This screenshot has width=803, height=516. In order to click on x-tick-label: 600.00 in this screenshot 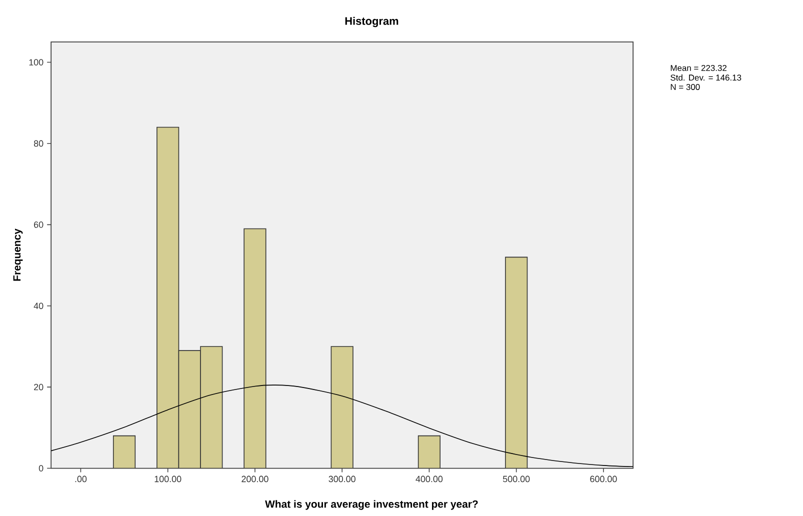, I will do `click(603, 479)`.